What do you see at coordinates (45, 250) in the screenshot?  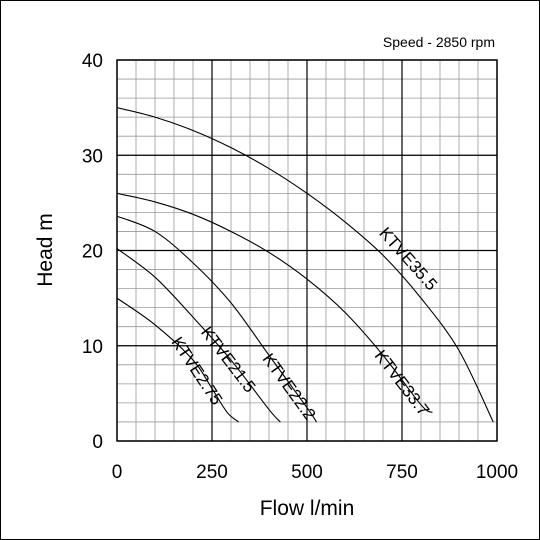 I see `y-axis-title: Head m` at bounding box center [45, 250].